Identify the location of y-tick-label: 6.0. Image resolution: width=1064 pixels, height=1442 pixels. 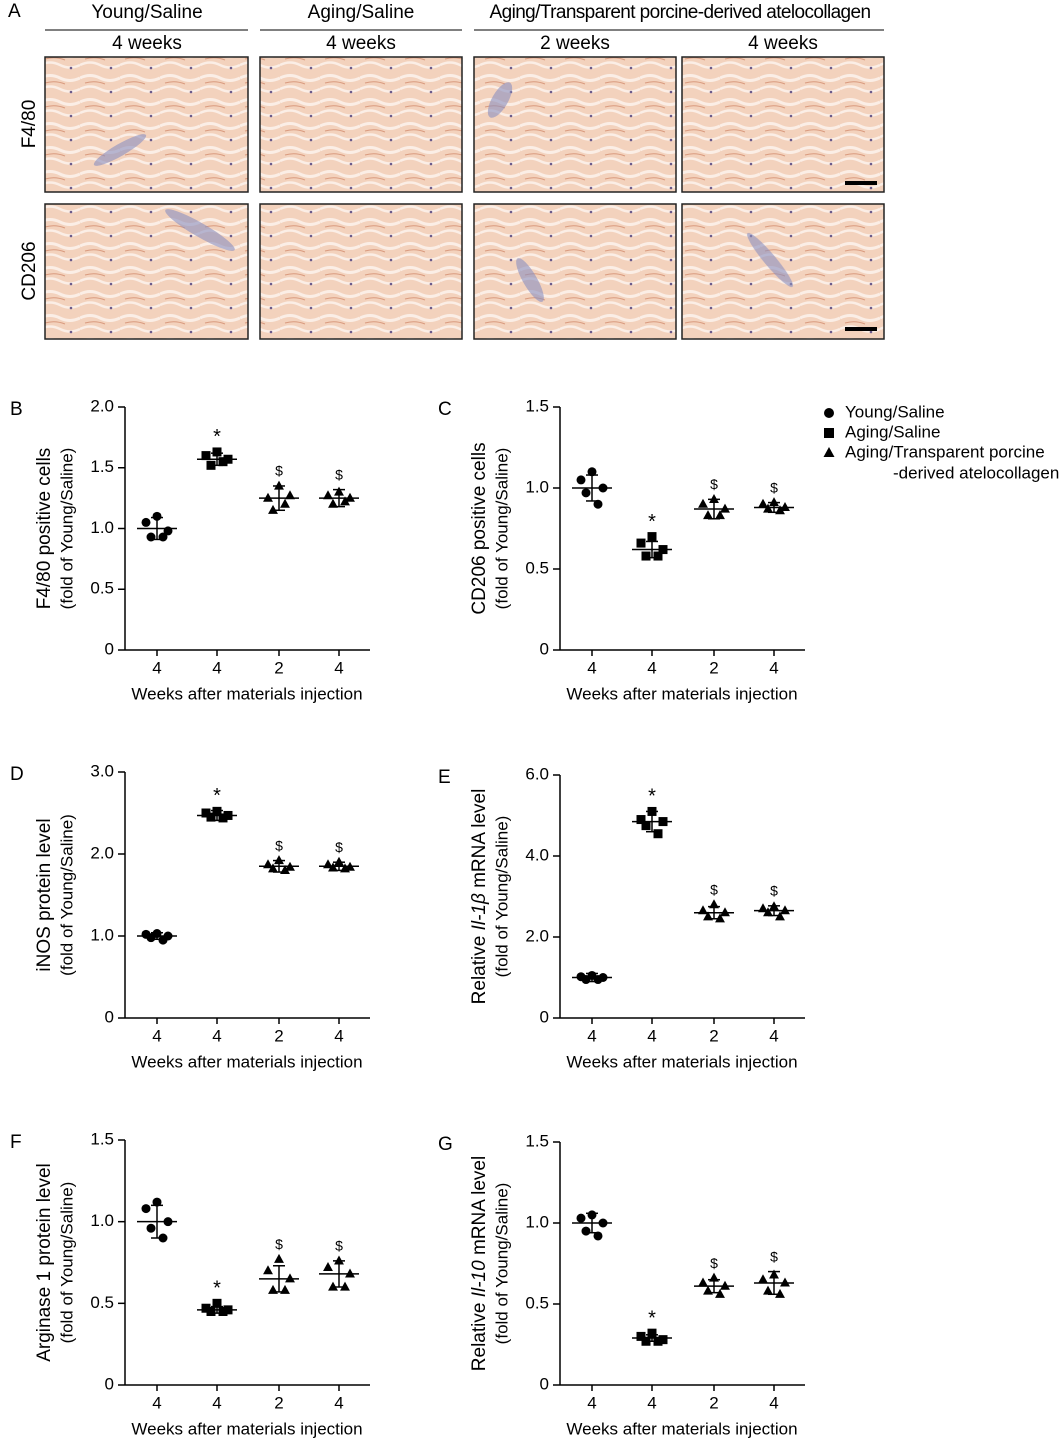
(537, 773).